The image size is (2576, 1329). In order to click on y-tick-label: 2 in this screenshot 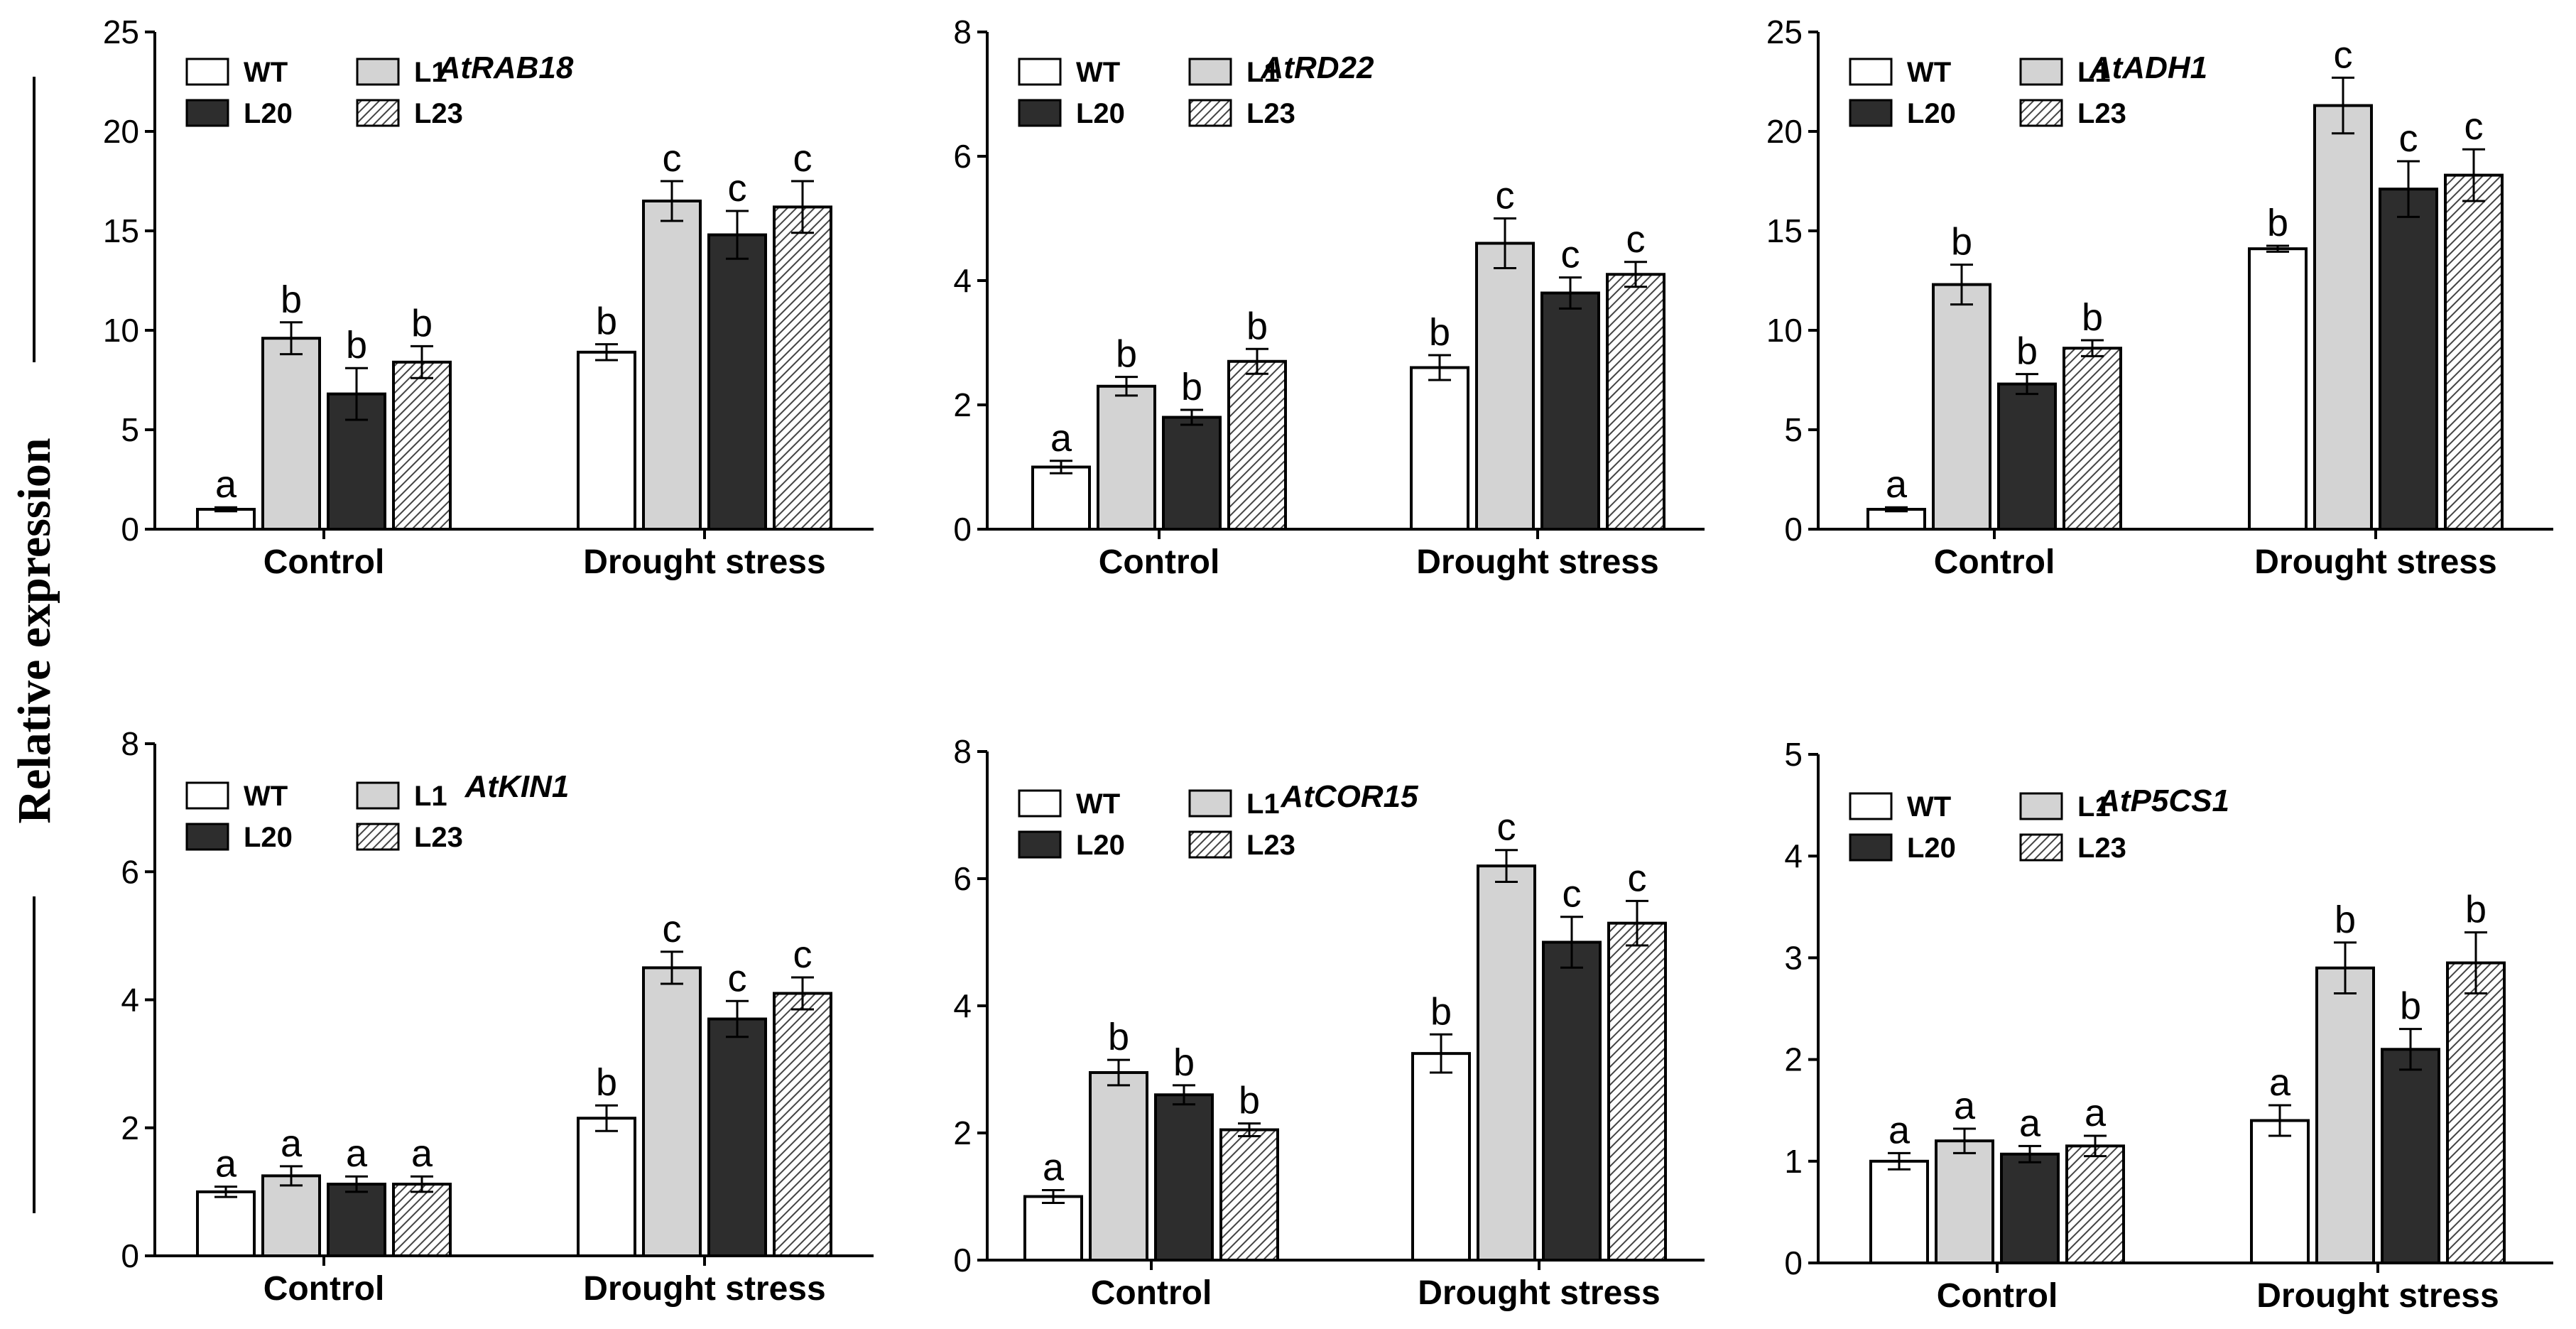, I will do `click(130, 1128)`.